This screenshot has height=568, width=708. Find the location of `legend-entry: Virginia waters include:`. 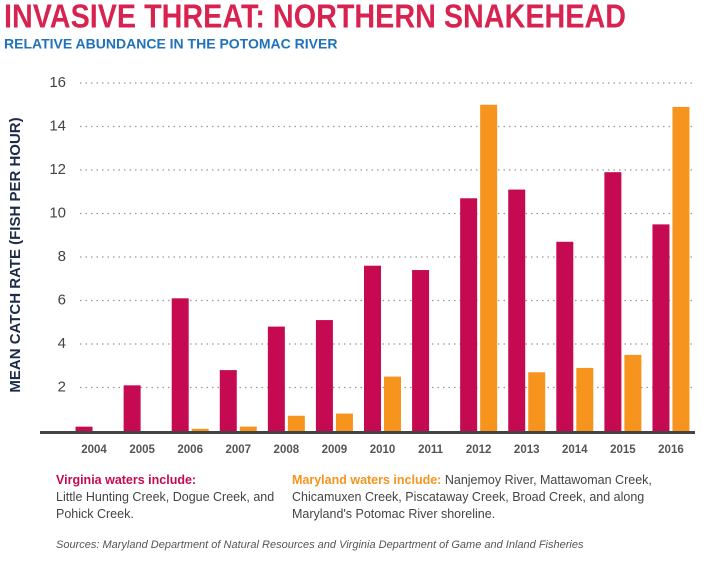

legend-entry: Virginia waters include: is located at coordinates (126, 480).